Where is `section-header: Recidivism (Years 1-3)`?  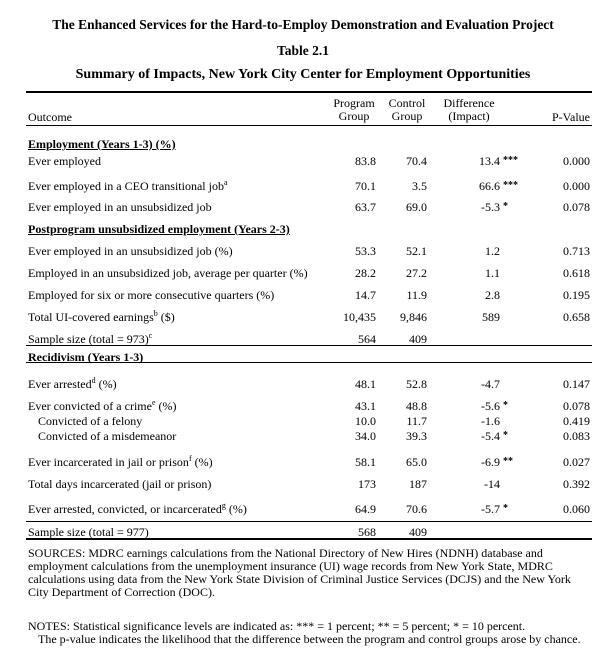 section-header: Recidivism (Years 1-3) is located at coordinates (303, 358).